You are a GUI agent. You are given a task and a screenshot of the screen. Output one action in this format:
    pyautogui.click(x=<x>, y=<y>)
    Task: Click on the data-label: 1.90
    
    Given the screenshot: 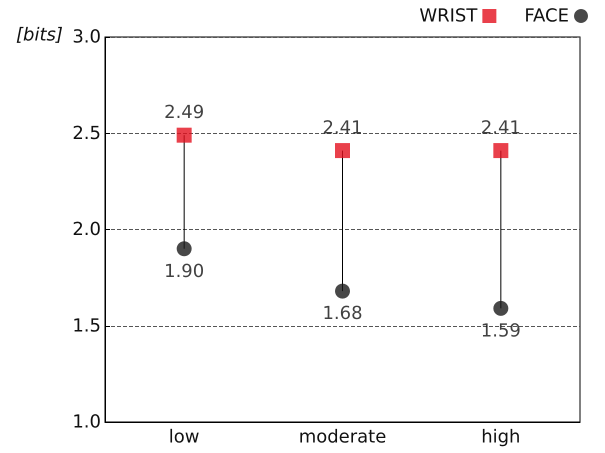 What is the action you would take?
    pyautogui.click(x=184, y=271)
    